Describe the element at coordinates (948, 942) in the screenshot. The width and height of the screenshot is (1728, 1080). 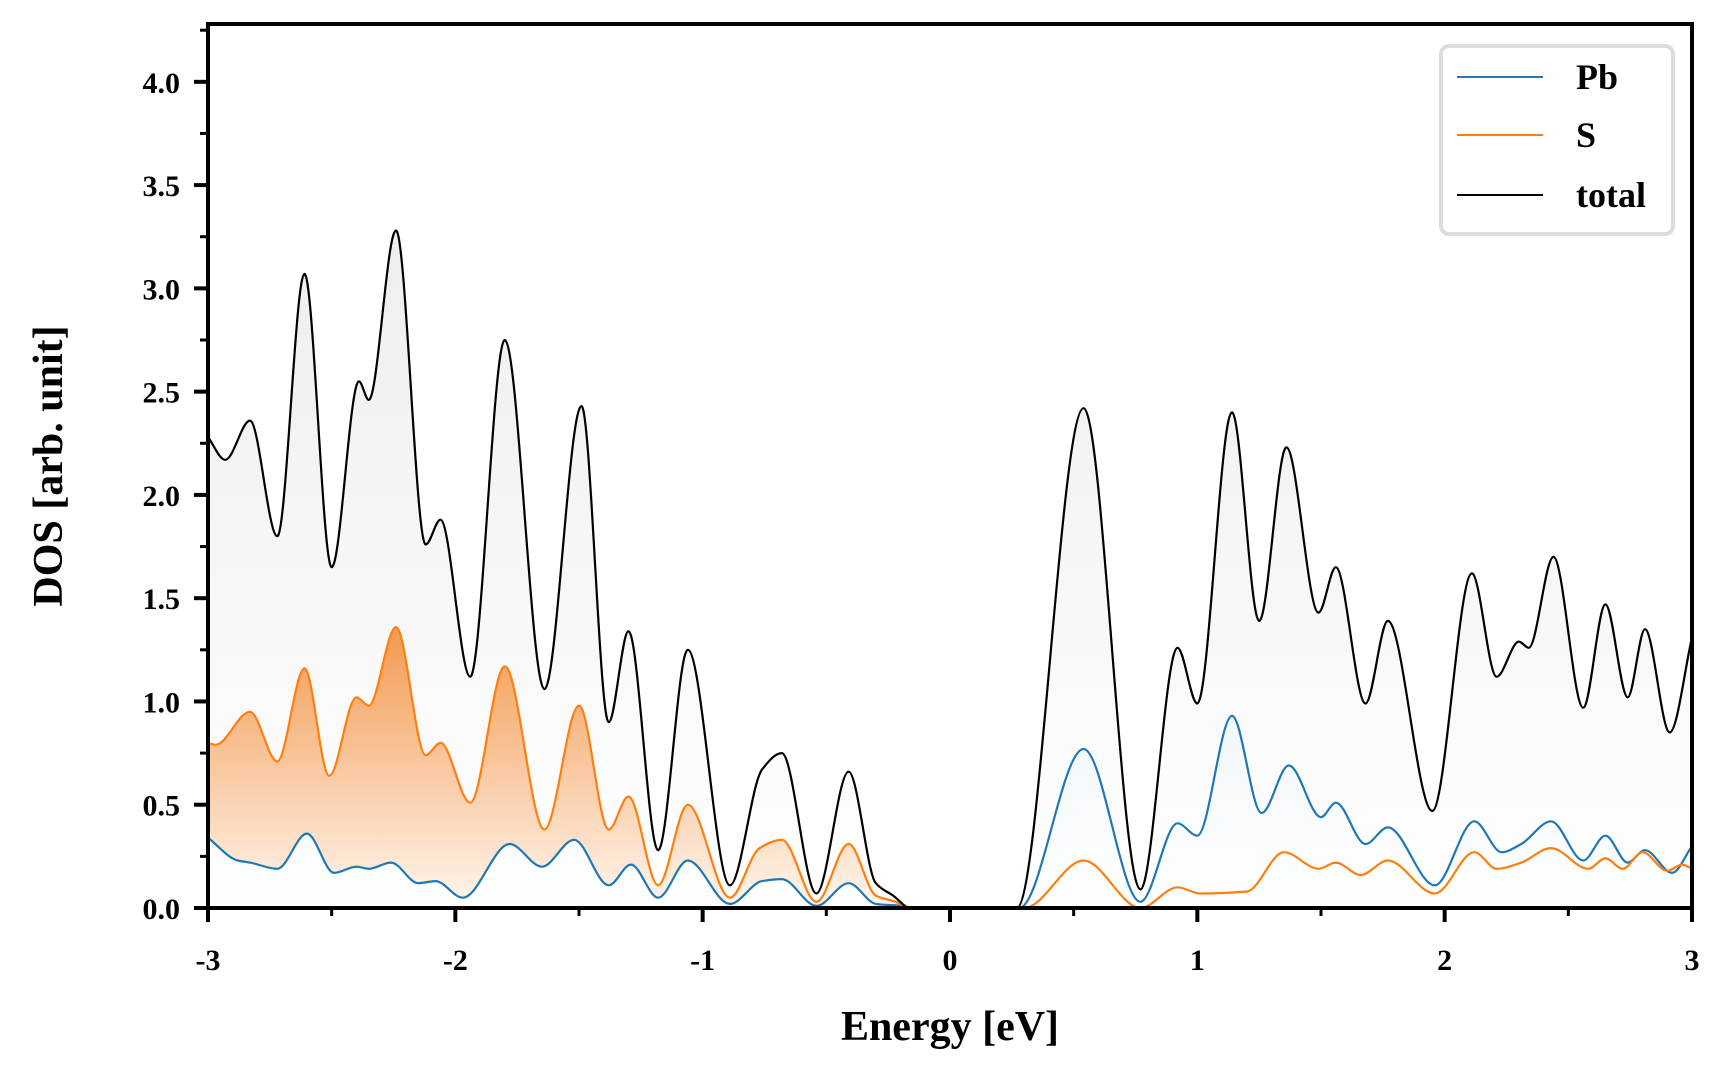
I see `x-axis: -3 -2 -1 0 1 2 3` at that location.